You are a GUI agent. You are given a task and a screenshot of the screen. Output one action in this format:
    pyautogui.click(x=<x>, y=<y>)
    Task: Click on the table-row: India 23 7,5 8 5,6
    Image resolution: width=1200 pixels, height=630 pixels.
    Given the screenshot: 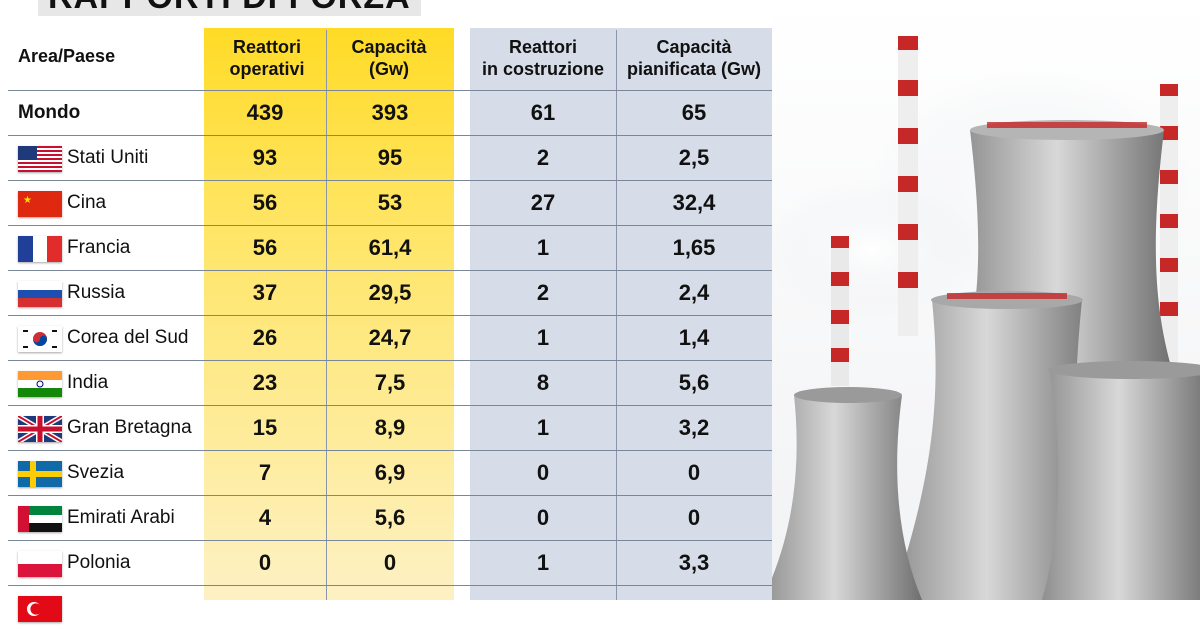 What is the action you would take?
    pyautogui.click(x=386, y=382)
    